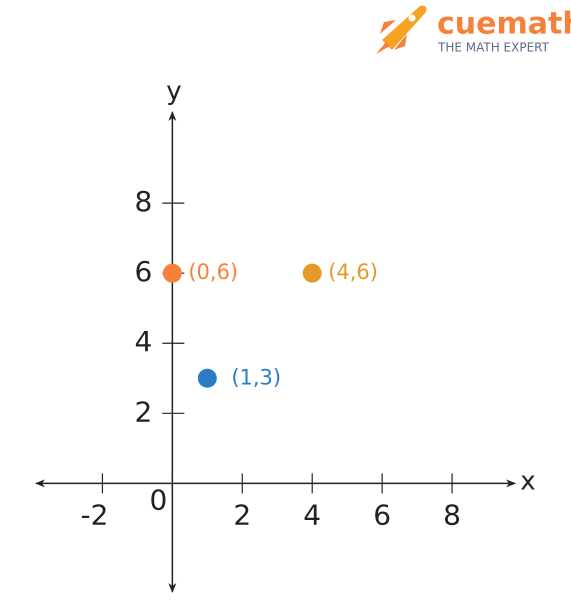 Image resolution: width=571 pixels, height=605 pixels. Describe the element at coordinates (493, 48) in the screenshot. I see `brand-tagline: THE MATH EXPERT` at that location.